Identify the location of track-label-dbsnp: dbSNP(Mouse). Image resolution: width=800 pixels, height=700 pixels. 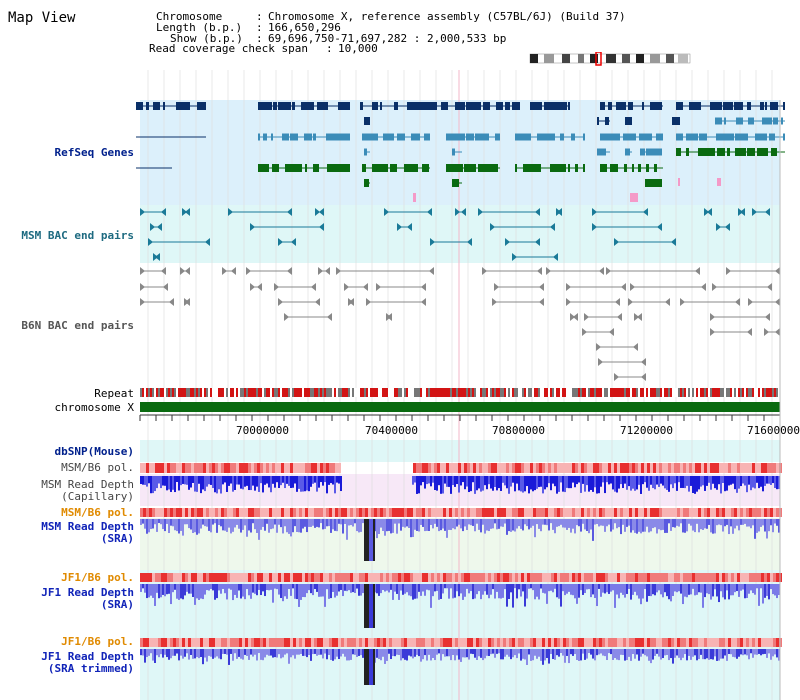
(94, 451).